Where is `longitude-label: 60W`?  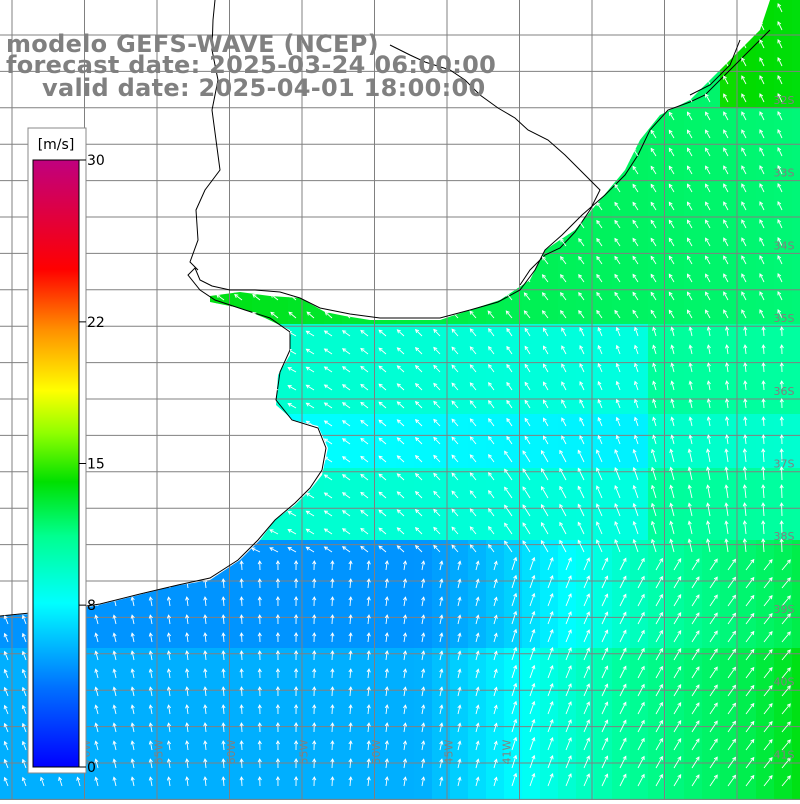 longitude-label: 60W is located at coordinates (231, 751).